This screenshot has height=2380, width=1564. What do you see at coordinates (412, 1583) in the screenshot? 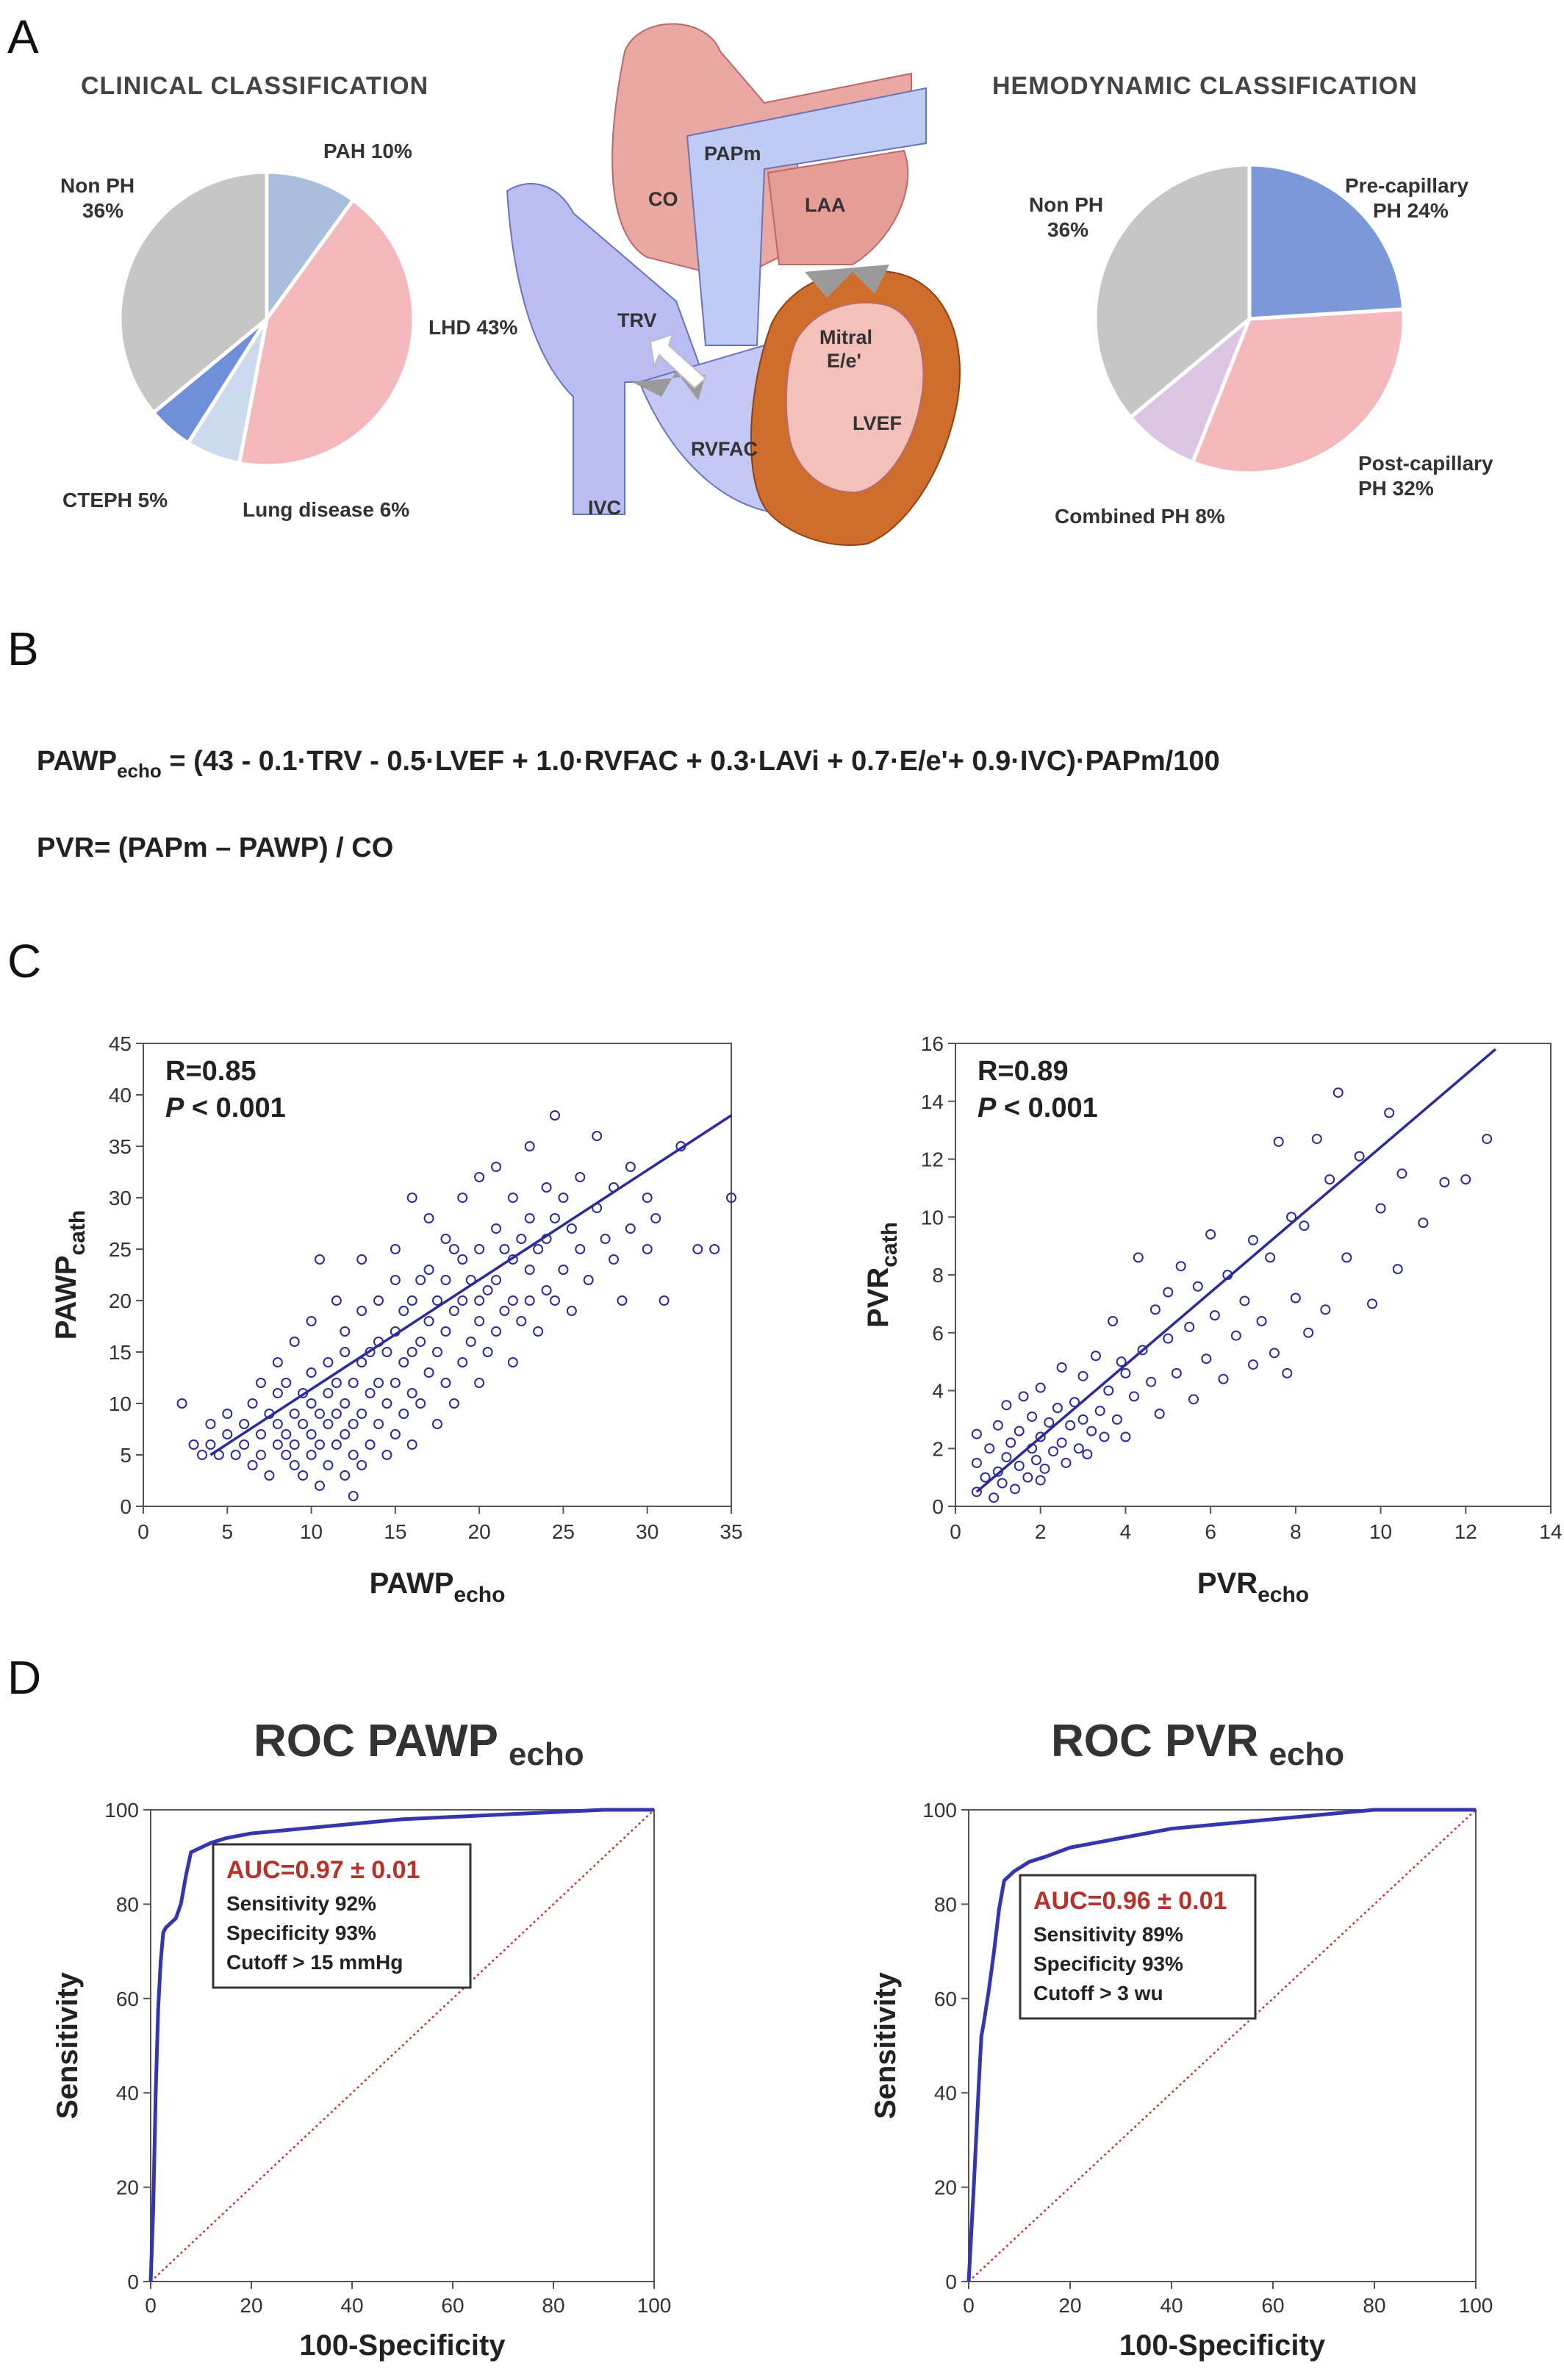
I see `pawp-scatter-x-axis-label-main: PAWP` at bounding box center [412, 1583].